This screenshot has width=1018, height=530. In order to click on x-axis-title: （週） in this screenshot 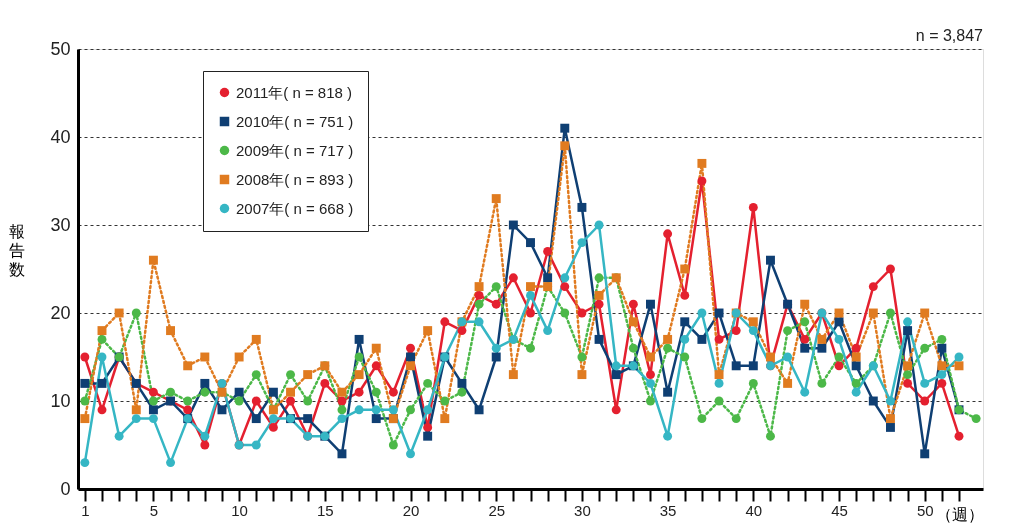, I will do `click(959, 514)`.